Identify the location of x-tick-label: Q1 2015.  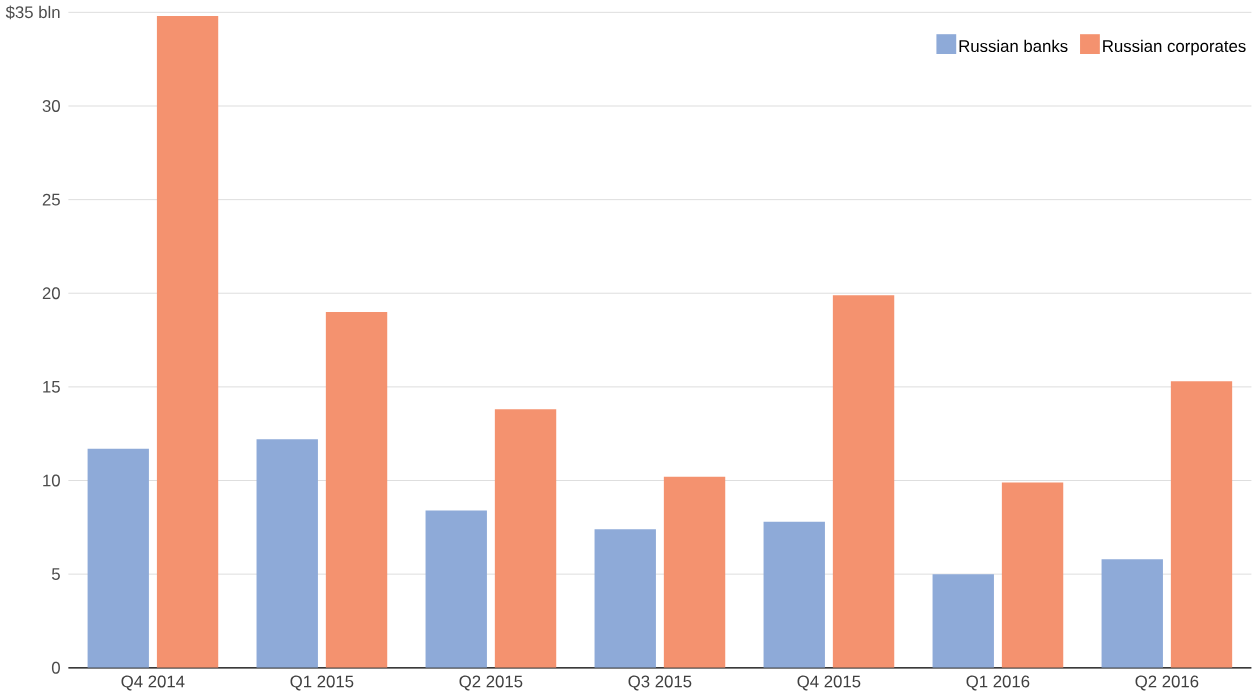
(322, 683).